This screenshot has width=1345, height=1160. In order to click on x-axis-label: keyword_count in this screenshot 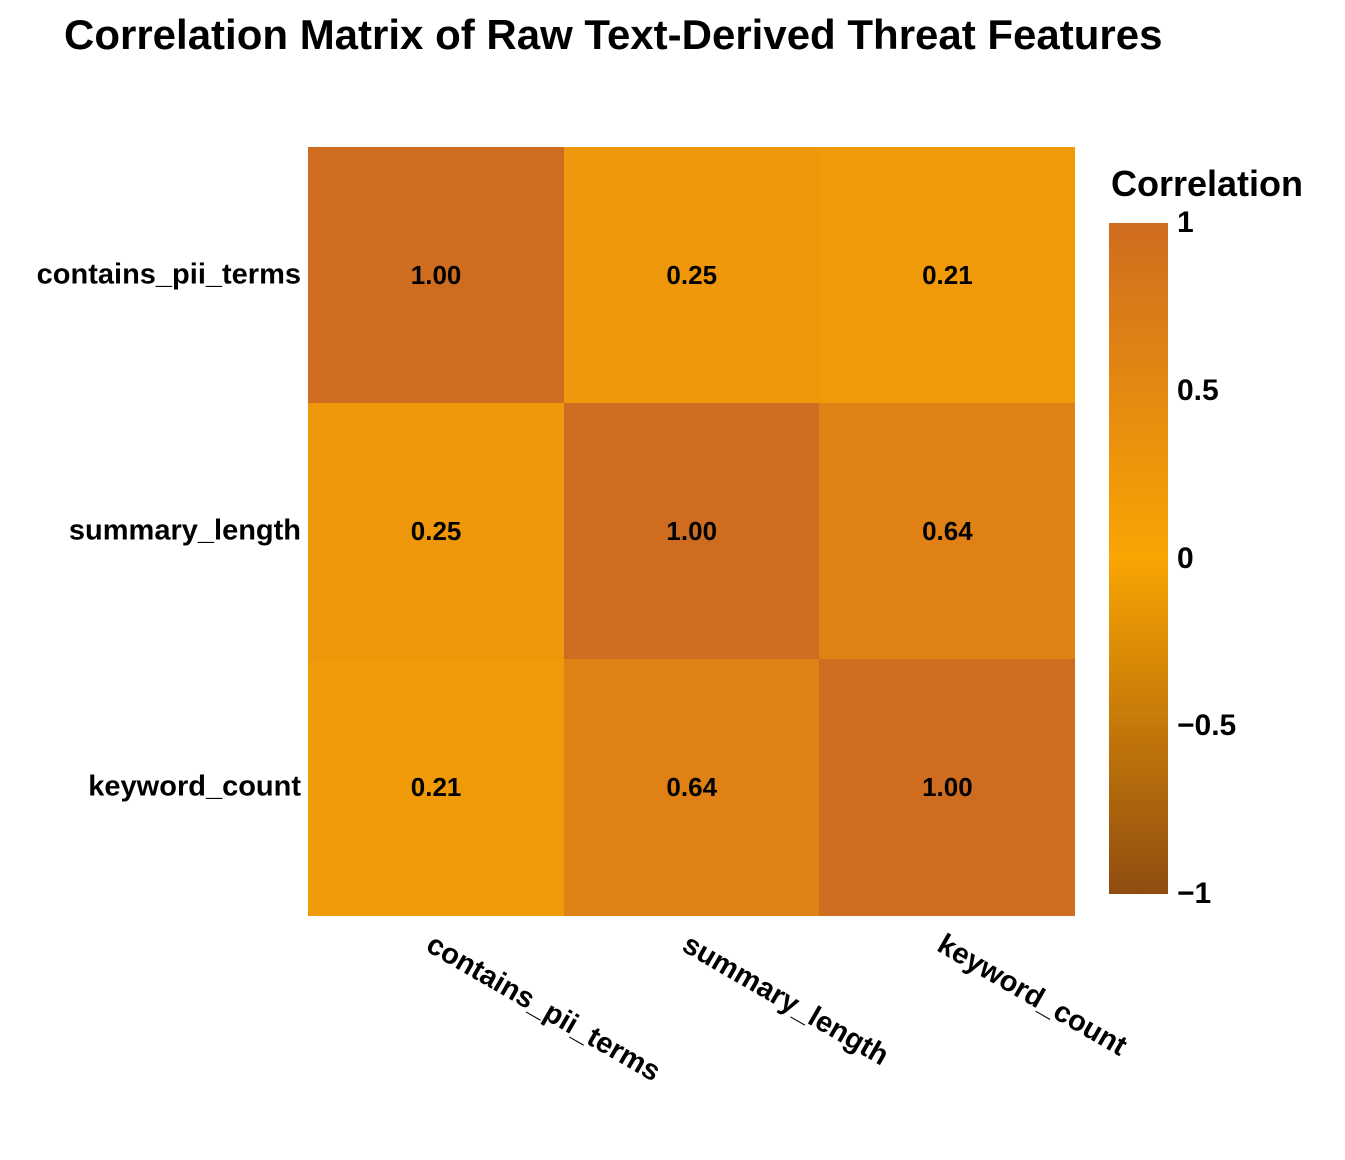, I will do `click(1032, 995)`.